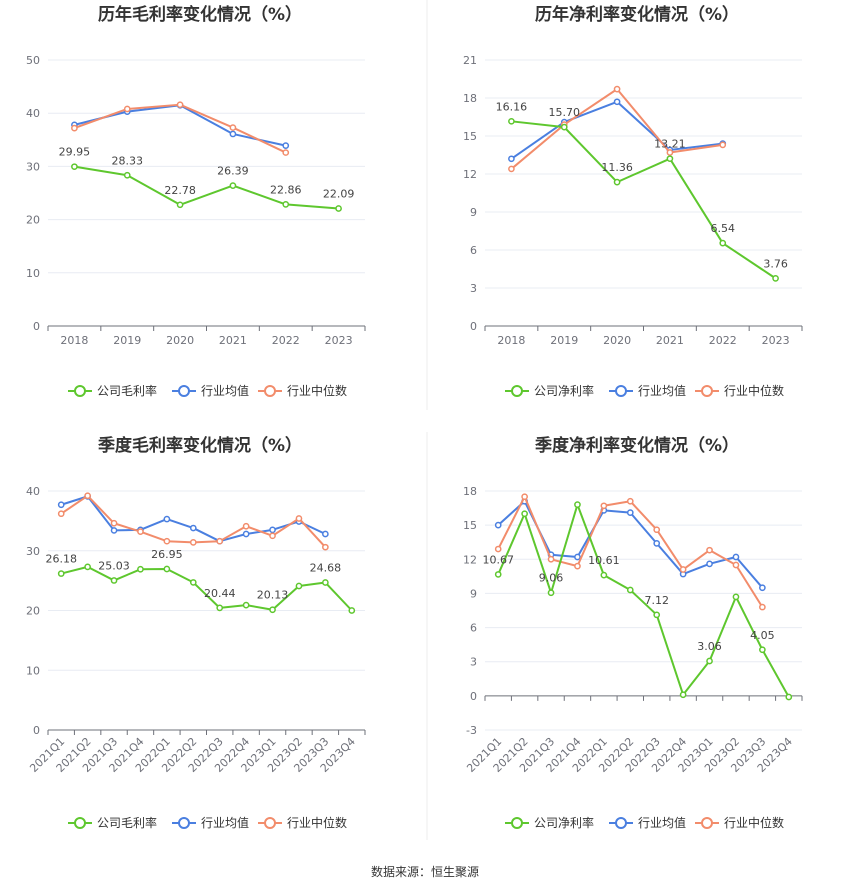 Image resolution: width=850 pixels, height=891 pixels. What do you see at coordinates (637, 445) in the screenshot?
I see `chart-title: 季度净利率变化情况（%）` at bounding box center [637, 445].